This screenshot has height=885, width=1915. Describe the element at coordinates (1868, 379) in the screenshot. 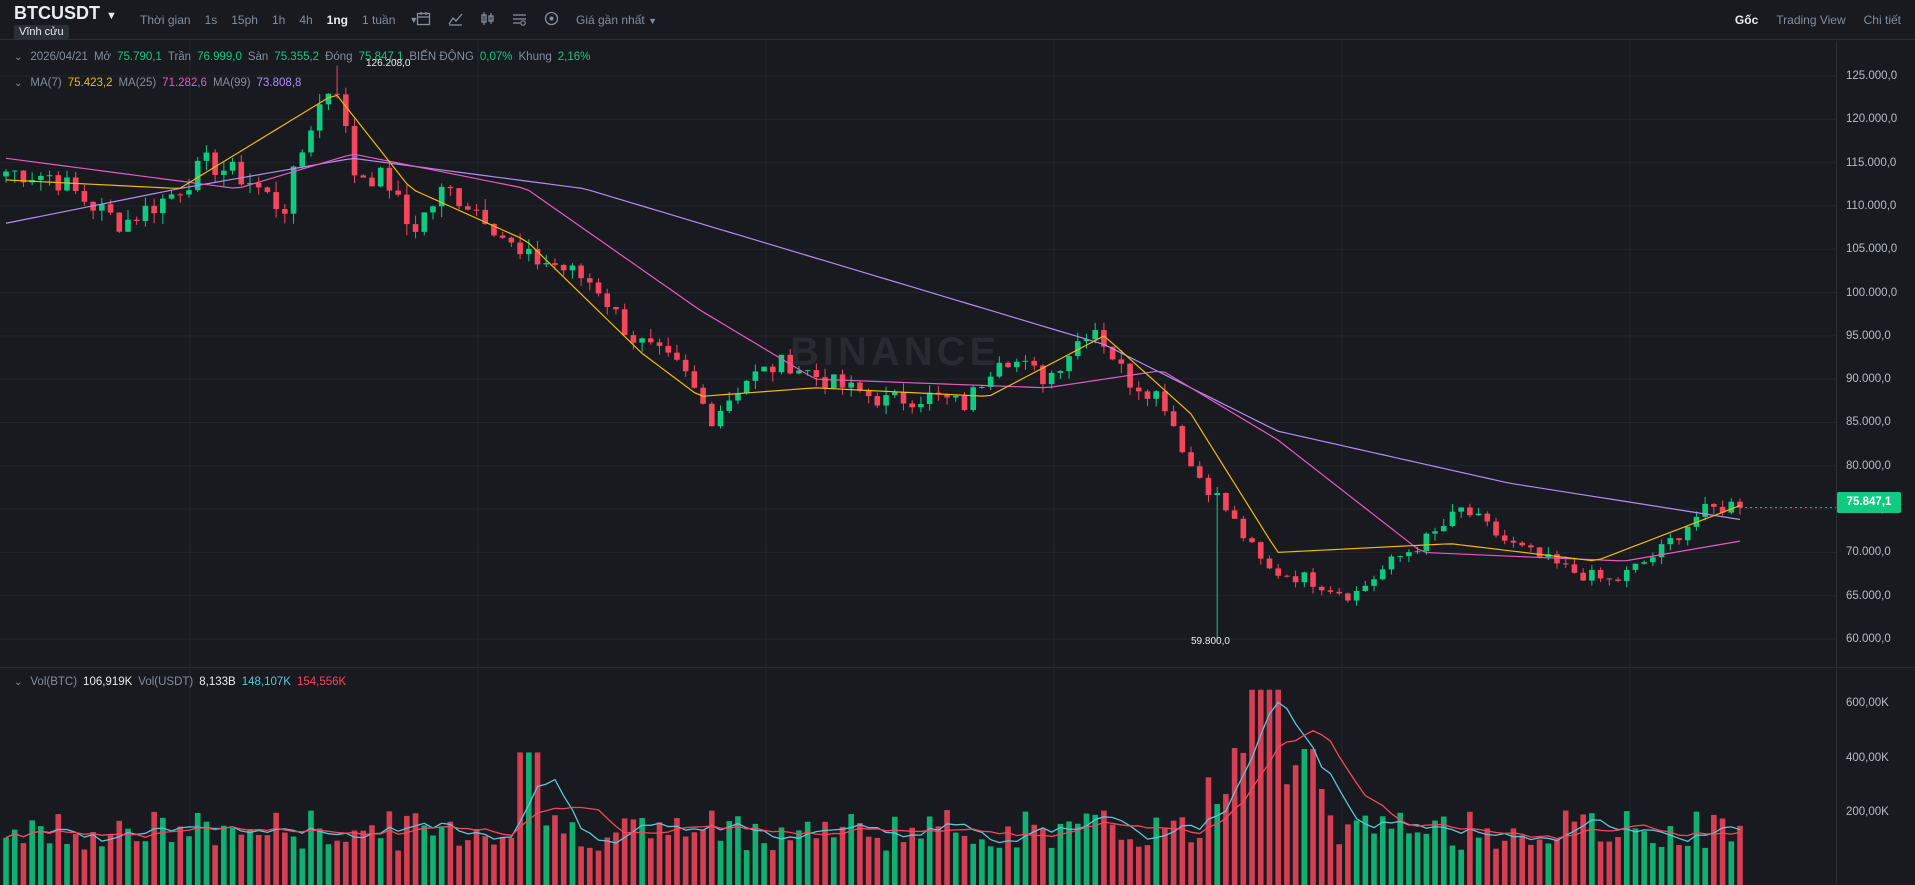

I see `price-axis-tick: 90.000,0` at that location.